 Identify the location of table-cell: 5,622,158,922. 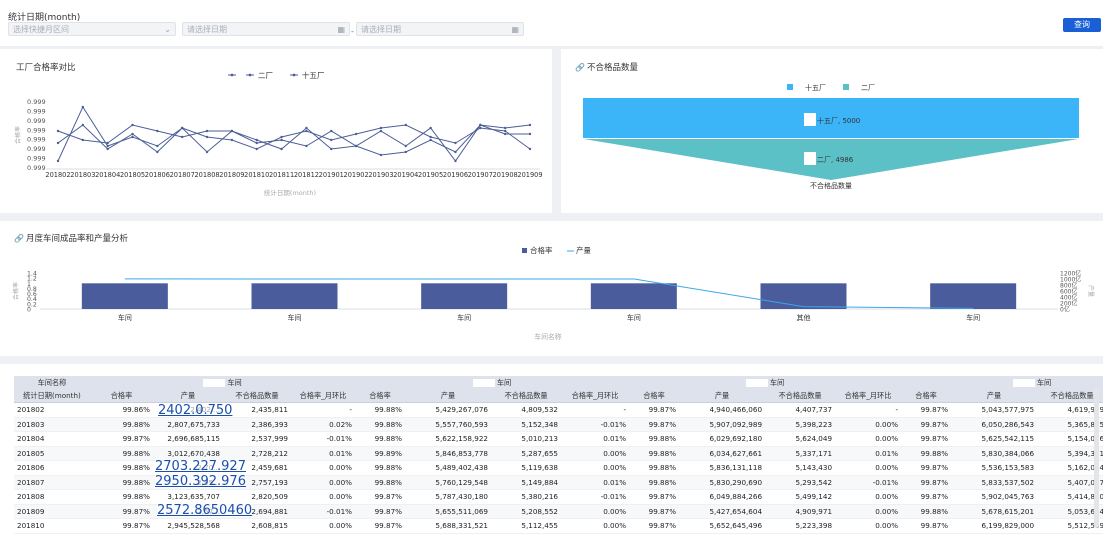
(448, 439).